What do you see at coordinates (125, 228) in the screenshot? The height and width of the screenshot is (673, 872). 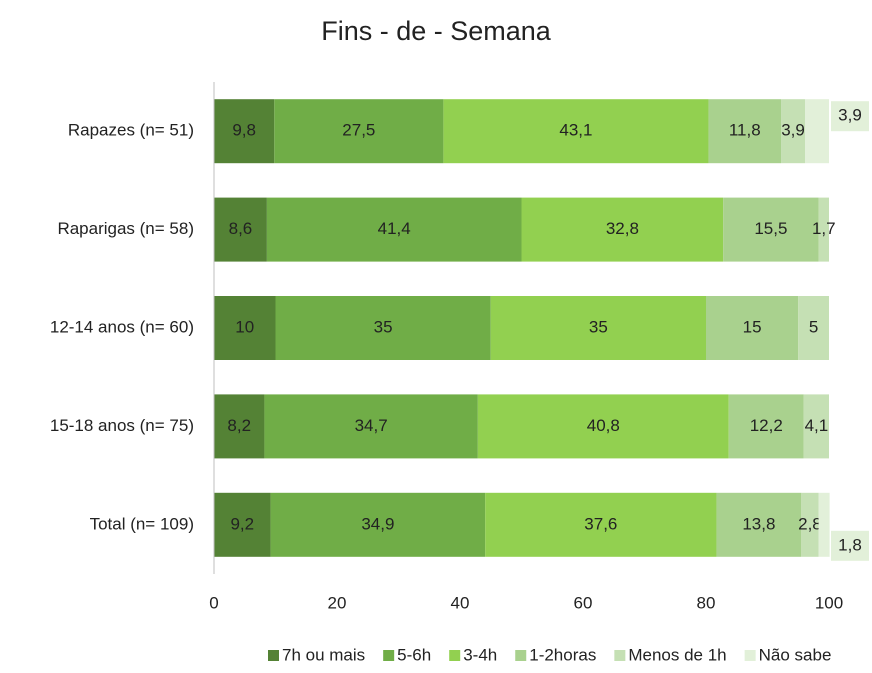 I see `y-tick-label: Raparigas (n= 58)` at bounding box center [125, 228].